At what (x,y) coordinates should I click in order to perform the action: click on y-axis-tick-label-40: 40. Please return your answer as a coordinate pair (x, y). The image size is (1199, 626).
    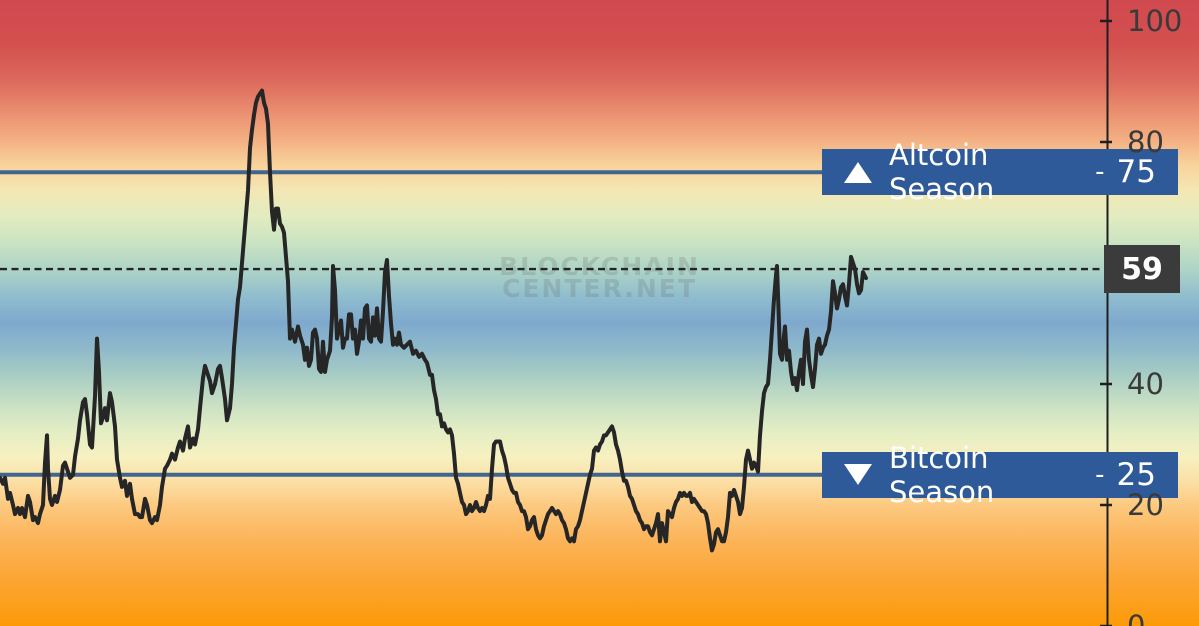
    Looking at the image, I should click on (1145, 384).